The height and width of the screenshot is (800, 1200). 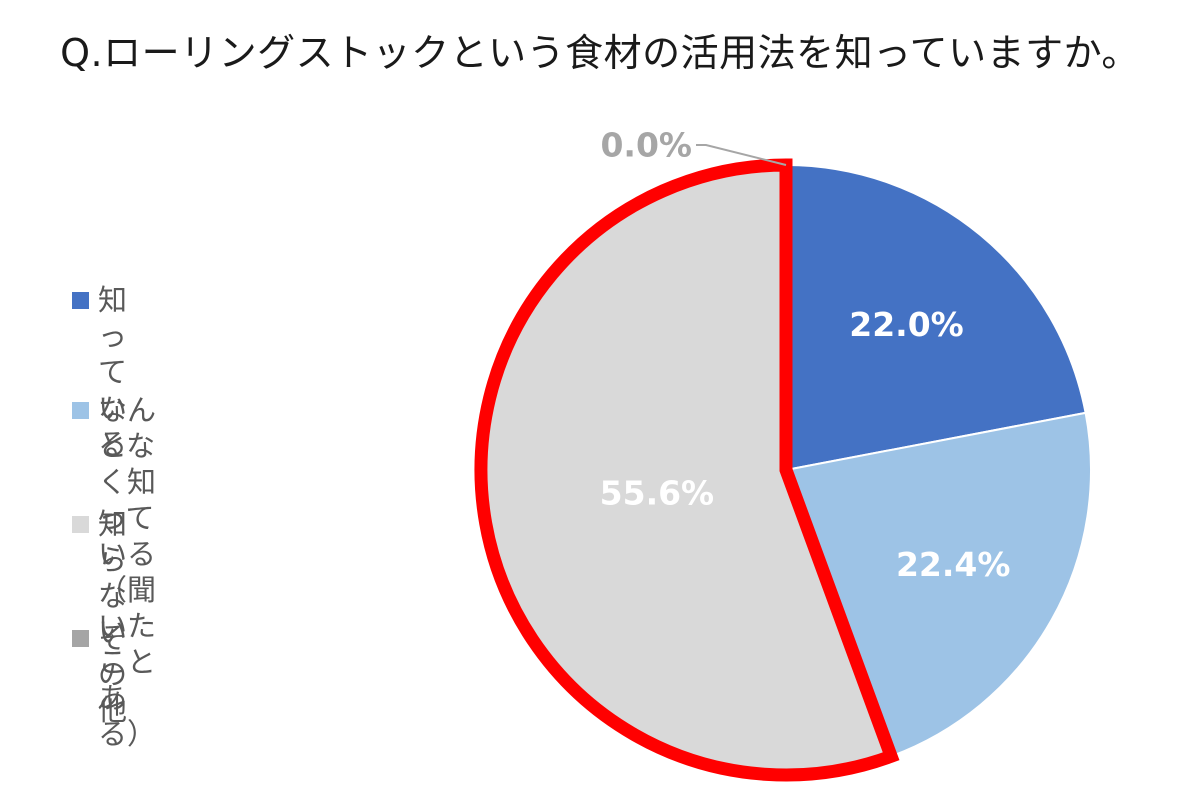 What do you see at coordinates (113, 674) in the screenshot?
I see `legend-label: その他` at bounding box center [113, 674].